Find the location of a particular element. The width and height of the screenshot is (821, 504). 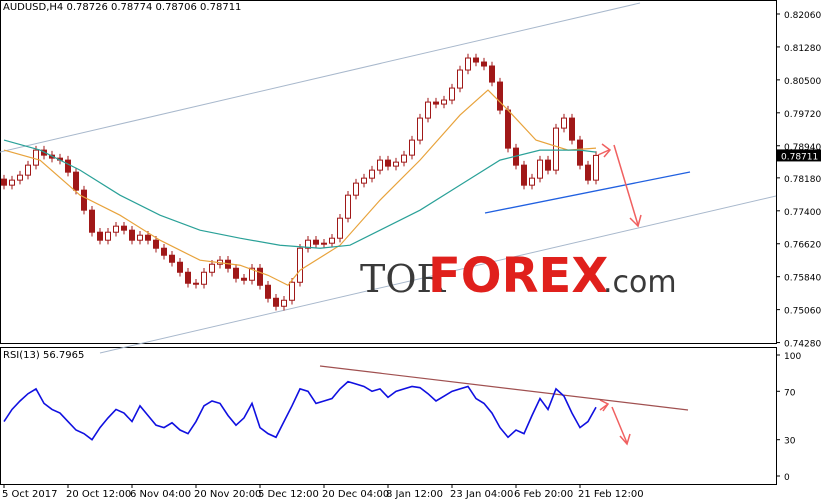

x-tick-label: 21 Feb 12:00 is located at coordinates (611, 494).